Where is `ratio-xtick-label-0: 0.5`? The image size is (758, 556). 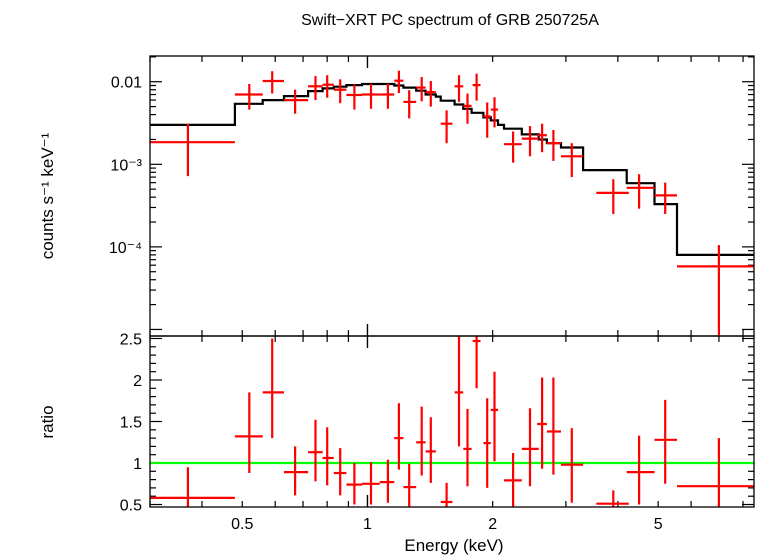
ratio-xtick-label-0: 0.5 is located at coordinates (242, 524).